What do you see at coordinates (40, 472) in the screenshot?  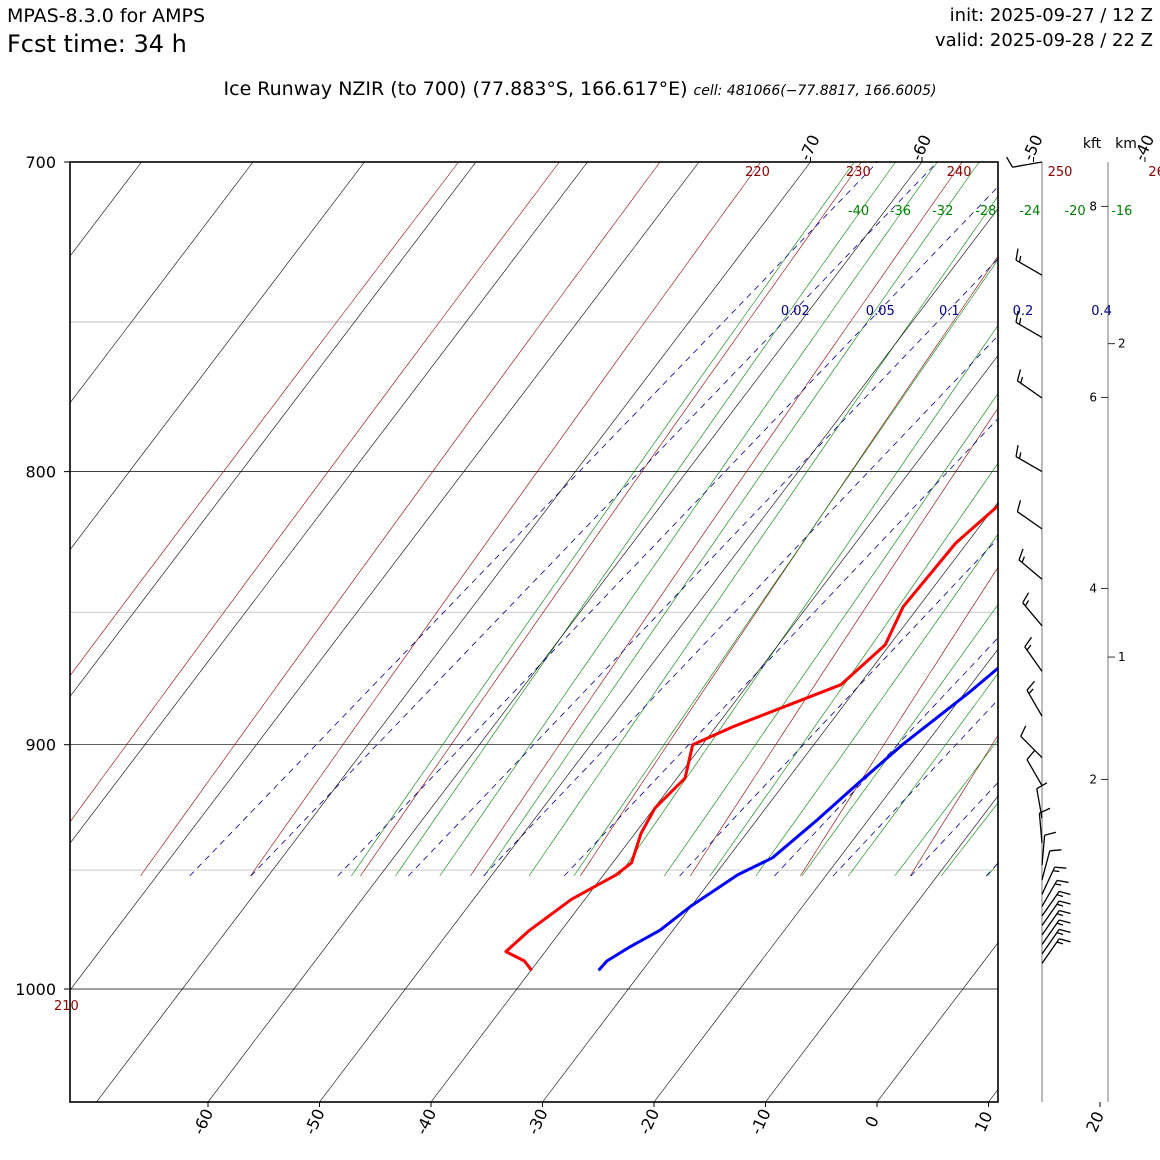 I see `pressure-tick-label: 800` at bounding box center [40, 472].